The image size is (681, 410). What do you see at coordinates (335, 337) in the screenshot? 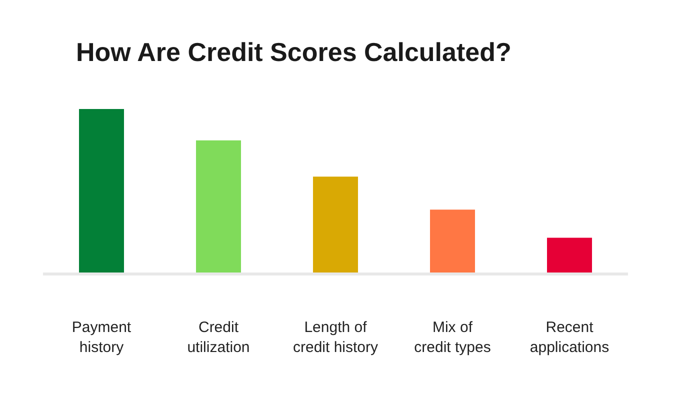
I see `x-tick-label: Length of credit history` at bounding box center [335, 337].